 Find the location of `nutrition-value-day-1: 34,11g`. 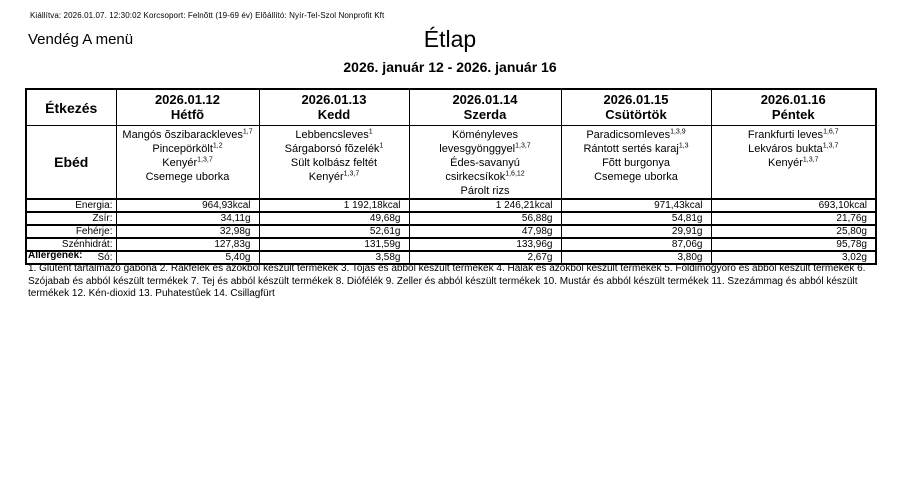

nutrition-value-day-1: 34,11g is located at coordinates (187, 218).